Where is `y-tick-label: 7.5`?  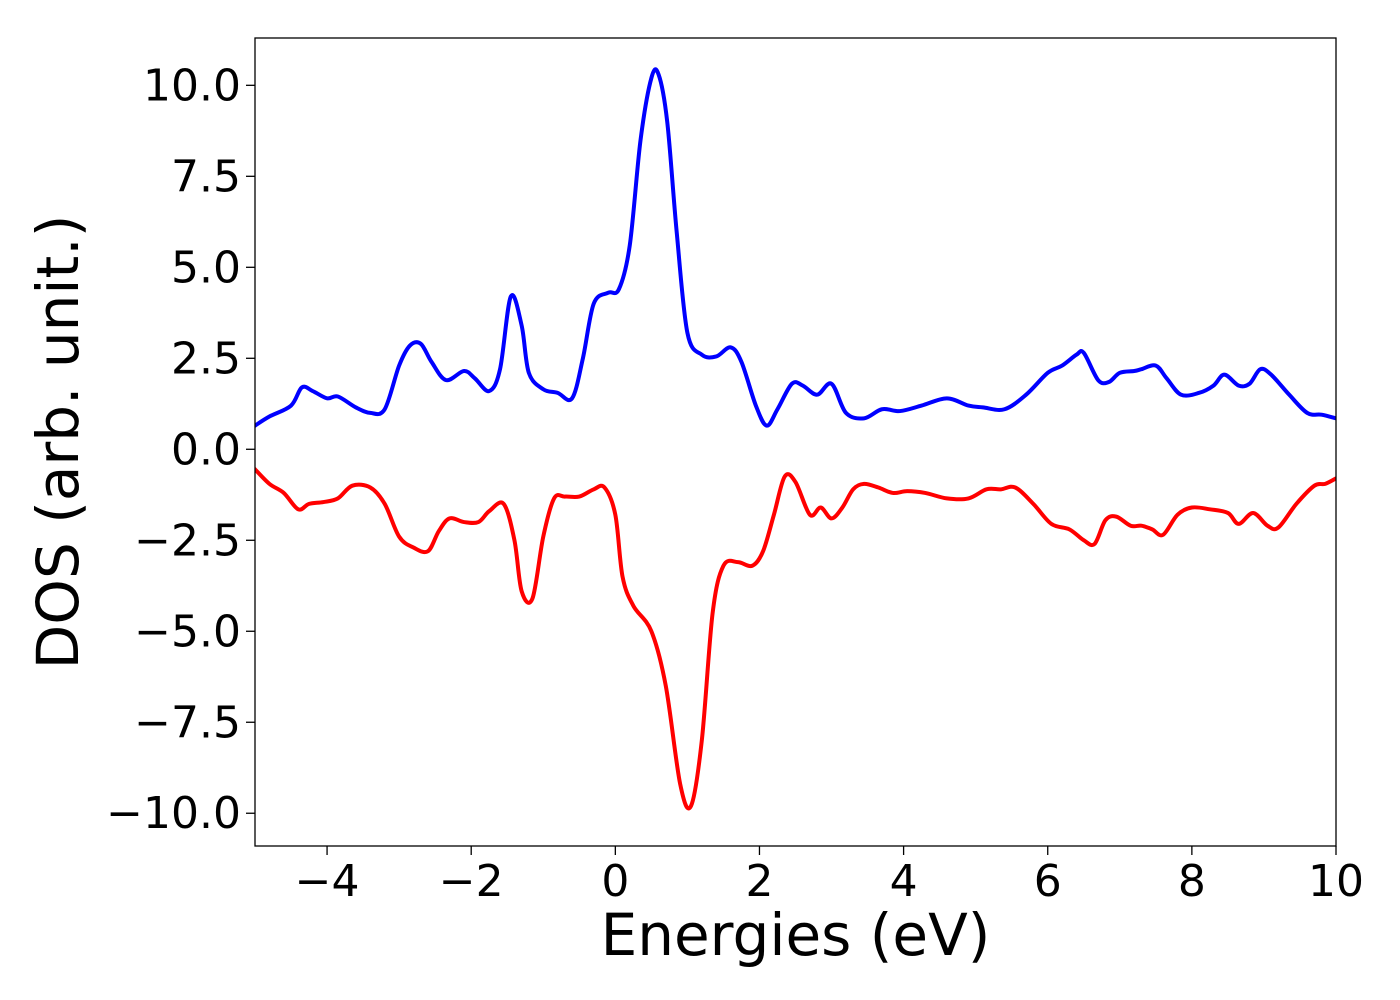 y-tick-label: 7.5 is located at coordinates (206, 176).